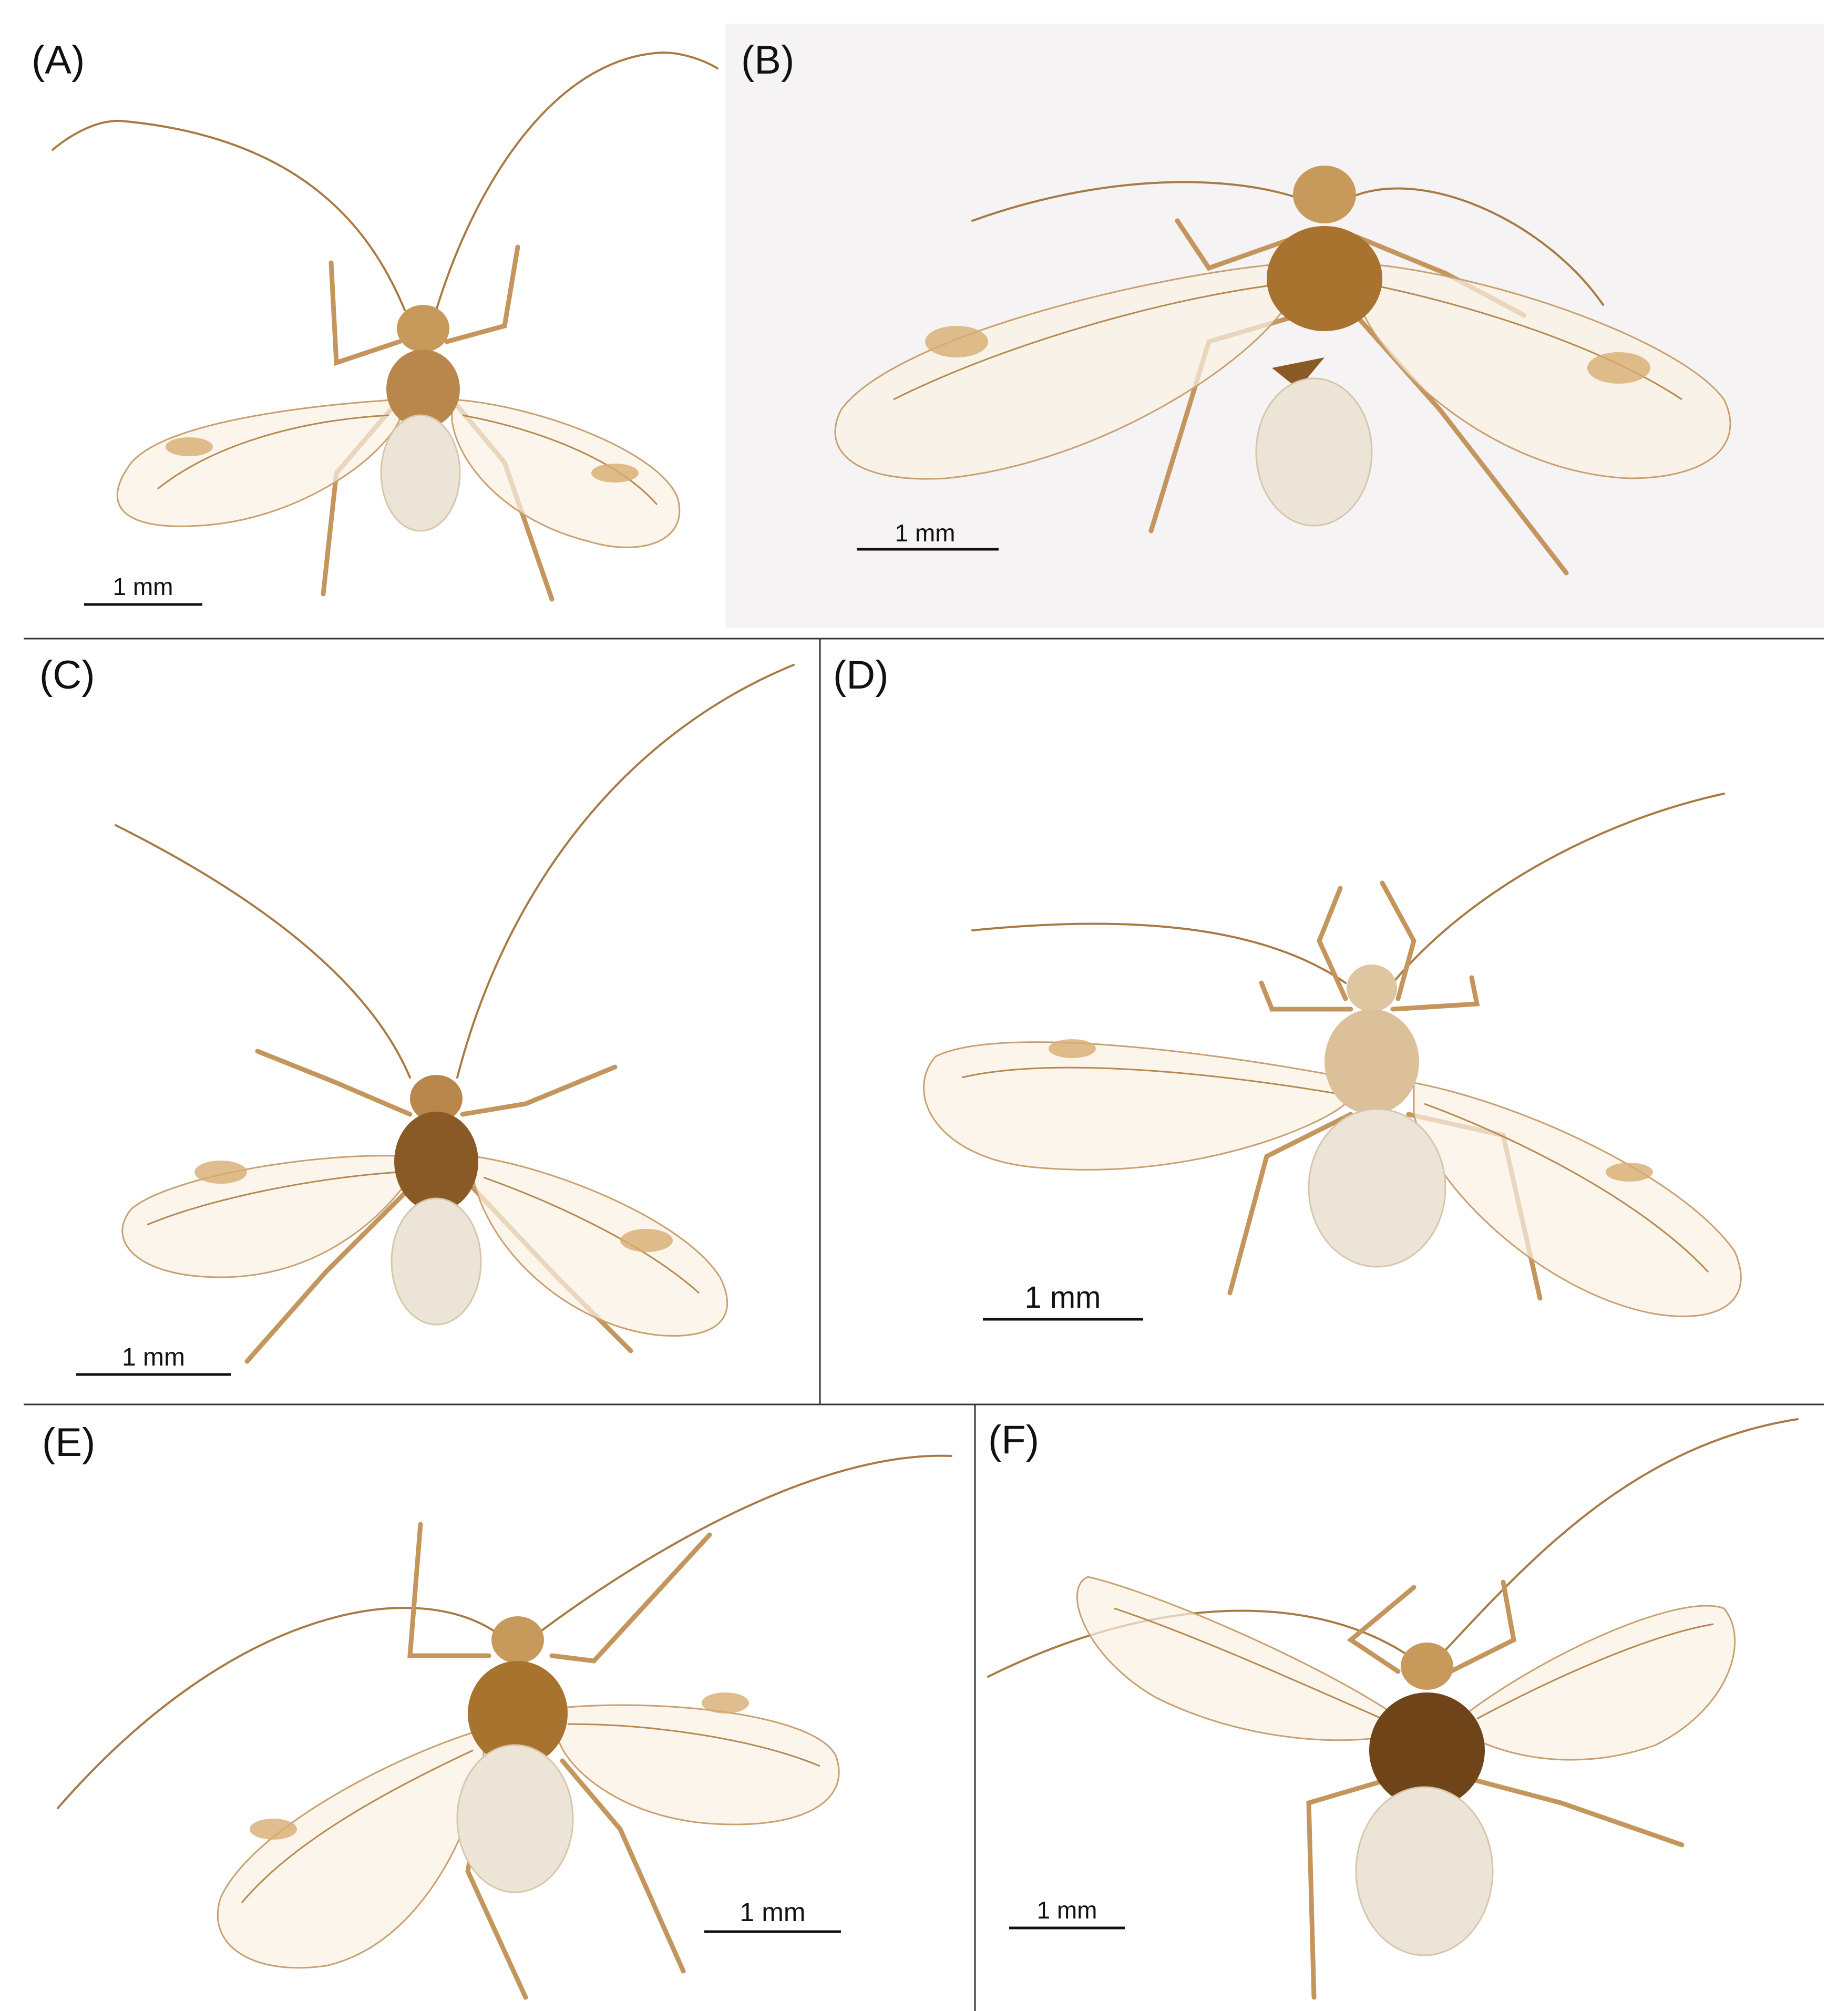  Describe the element at coordinates (59, 61) in the screenshot. I see `panel-label-a: (A)` at that location.